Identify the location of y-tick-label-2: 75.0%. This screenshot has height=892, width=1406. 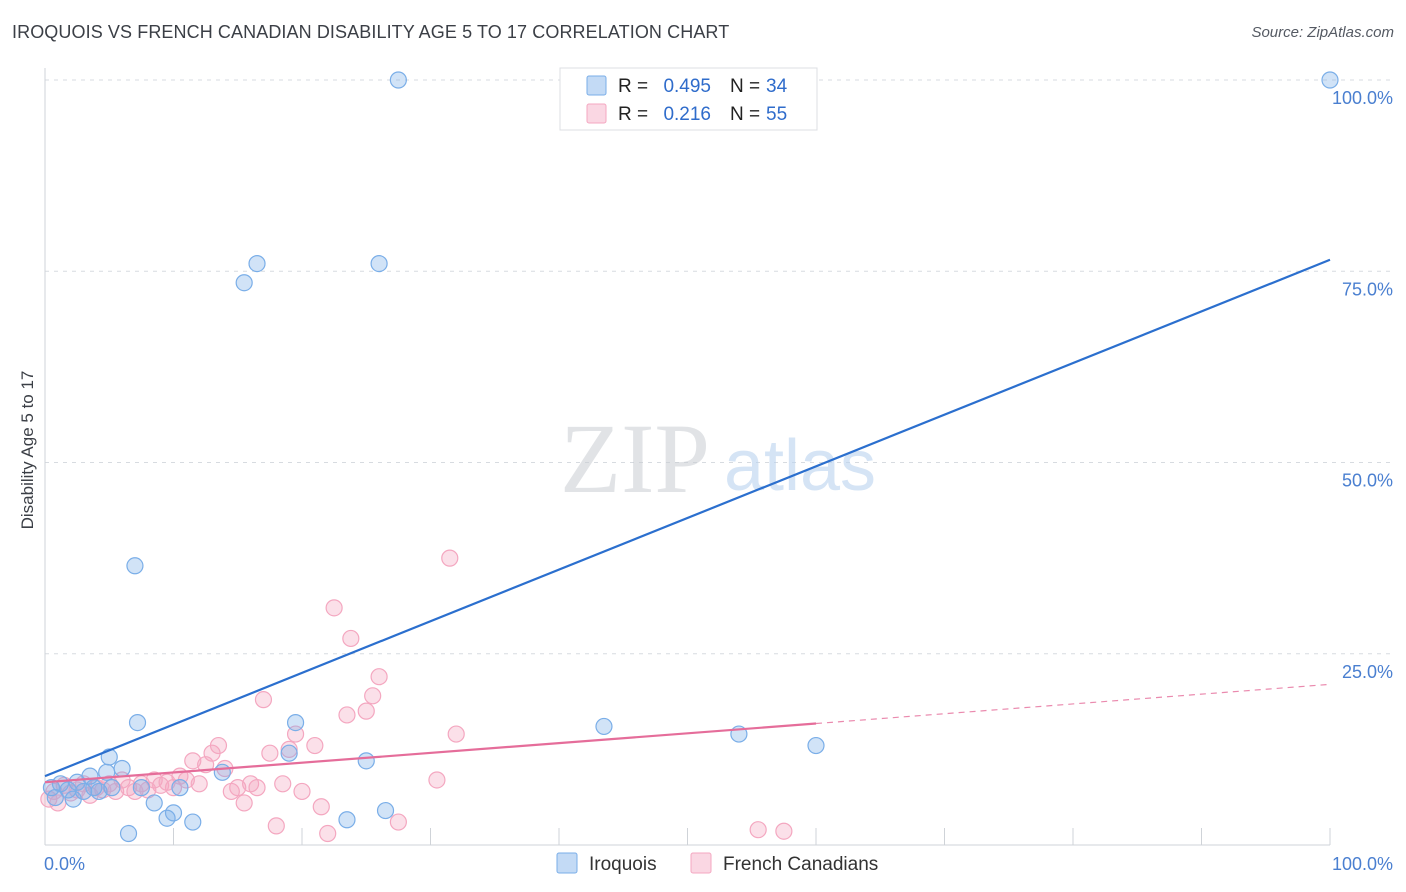
(1367, 289).